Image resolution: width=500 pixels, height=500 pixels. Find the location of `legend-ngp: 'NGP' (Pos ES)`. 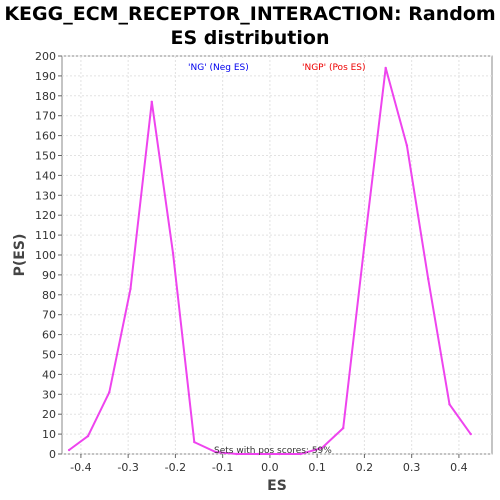

legend-ngp: 'NGP' (Pos ES) is located at coordinates (334, 68).